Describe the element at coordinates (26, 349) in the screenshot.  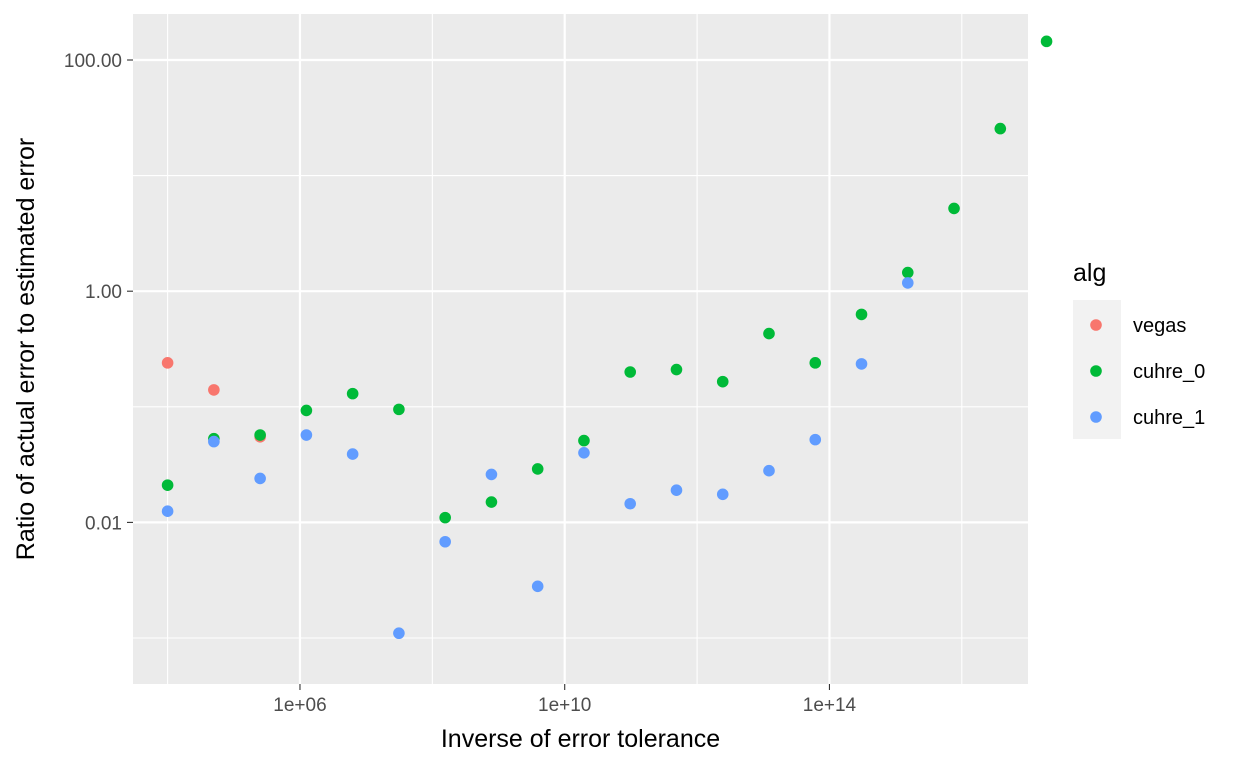
I see `y-axis-title: Ratio of actual error to estimated error` at that location.